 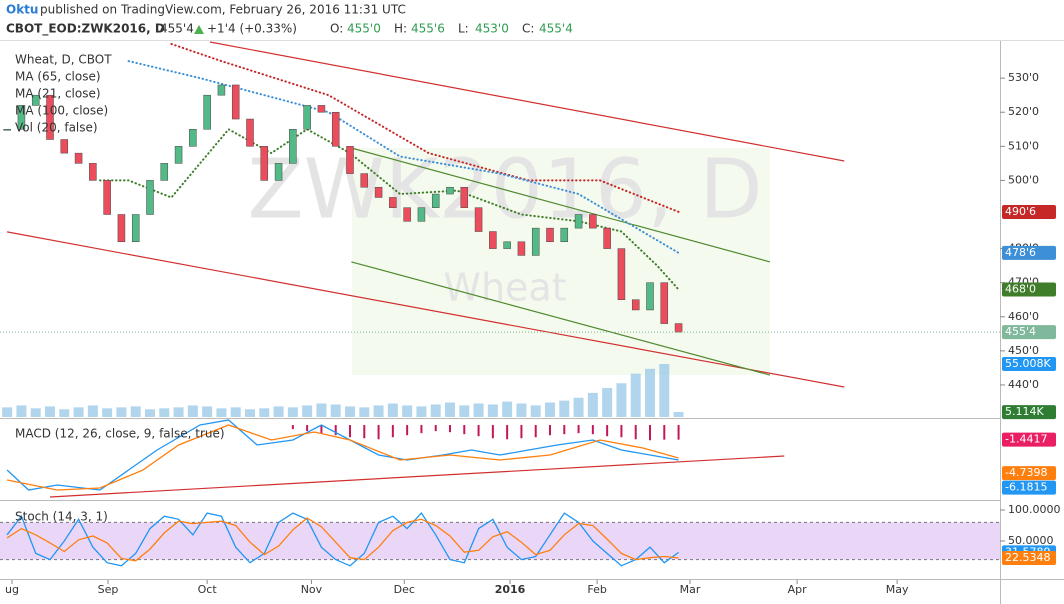 What do you see at coordinates (22, 10) in the screenshot?
I see `author: Oktu` at bounding box center [22, 10].